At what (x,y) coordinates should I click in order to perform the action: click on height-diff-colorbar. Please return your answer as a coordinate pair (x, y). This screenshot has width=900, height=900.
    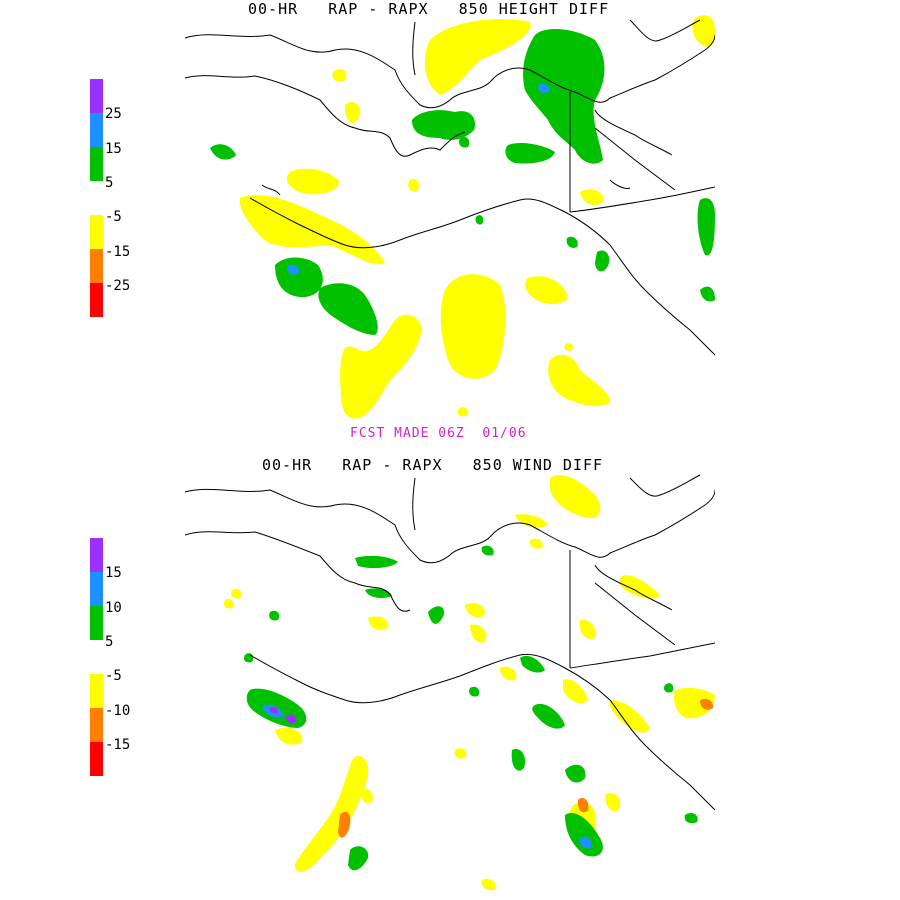
    Looking at the image, I should click on (96, 198).